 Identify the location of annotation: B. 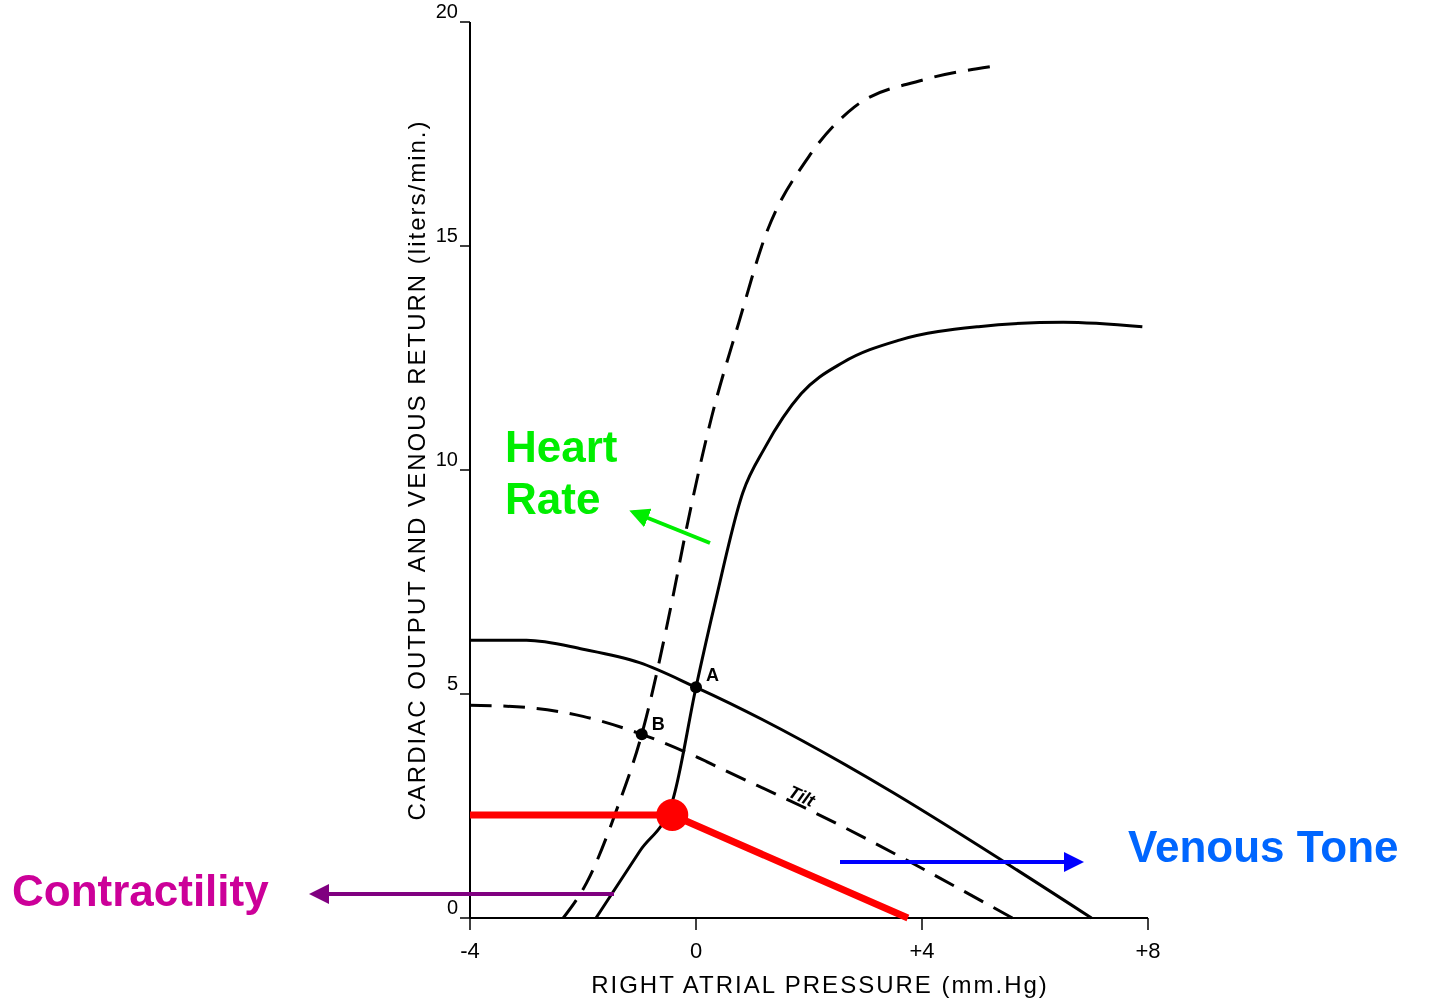
(658, 724).